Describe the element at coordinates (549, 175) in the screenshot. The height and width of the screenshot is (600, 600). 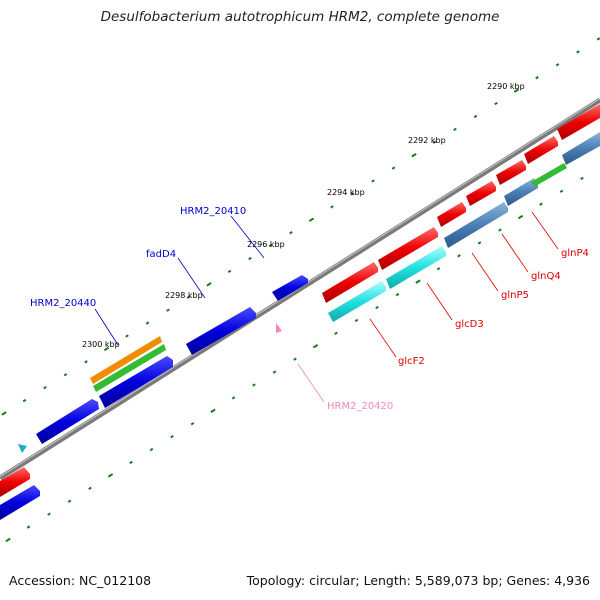
I see `cds-glnQ4-green` at that location.